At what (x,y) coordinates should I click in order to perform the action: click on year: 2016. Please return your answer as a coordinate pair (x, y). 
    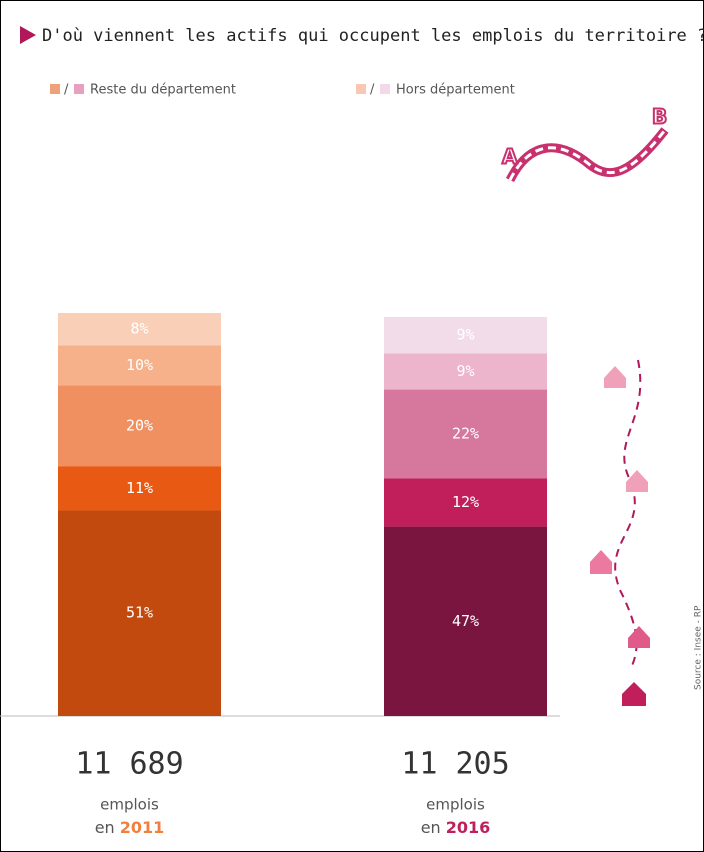
    Looking at the image, I should click on (468, 827).